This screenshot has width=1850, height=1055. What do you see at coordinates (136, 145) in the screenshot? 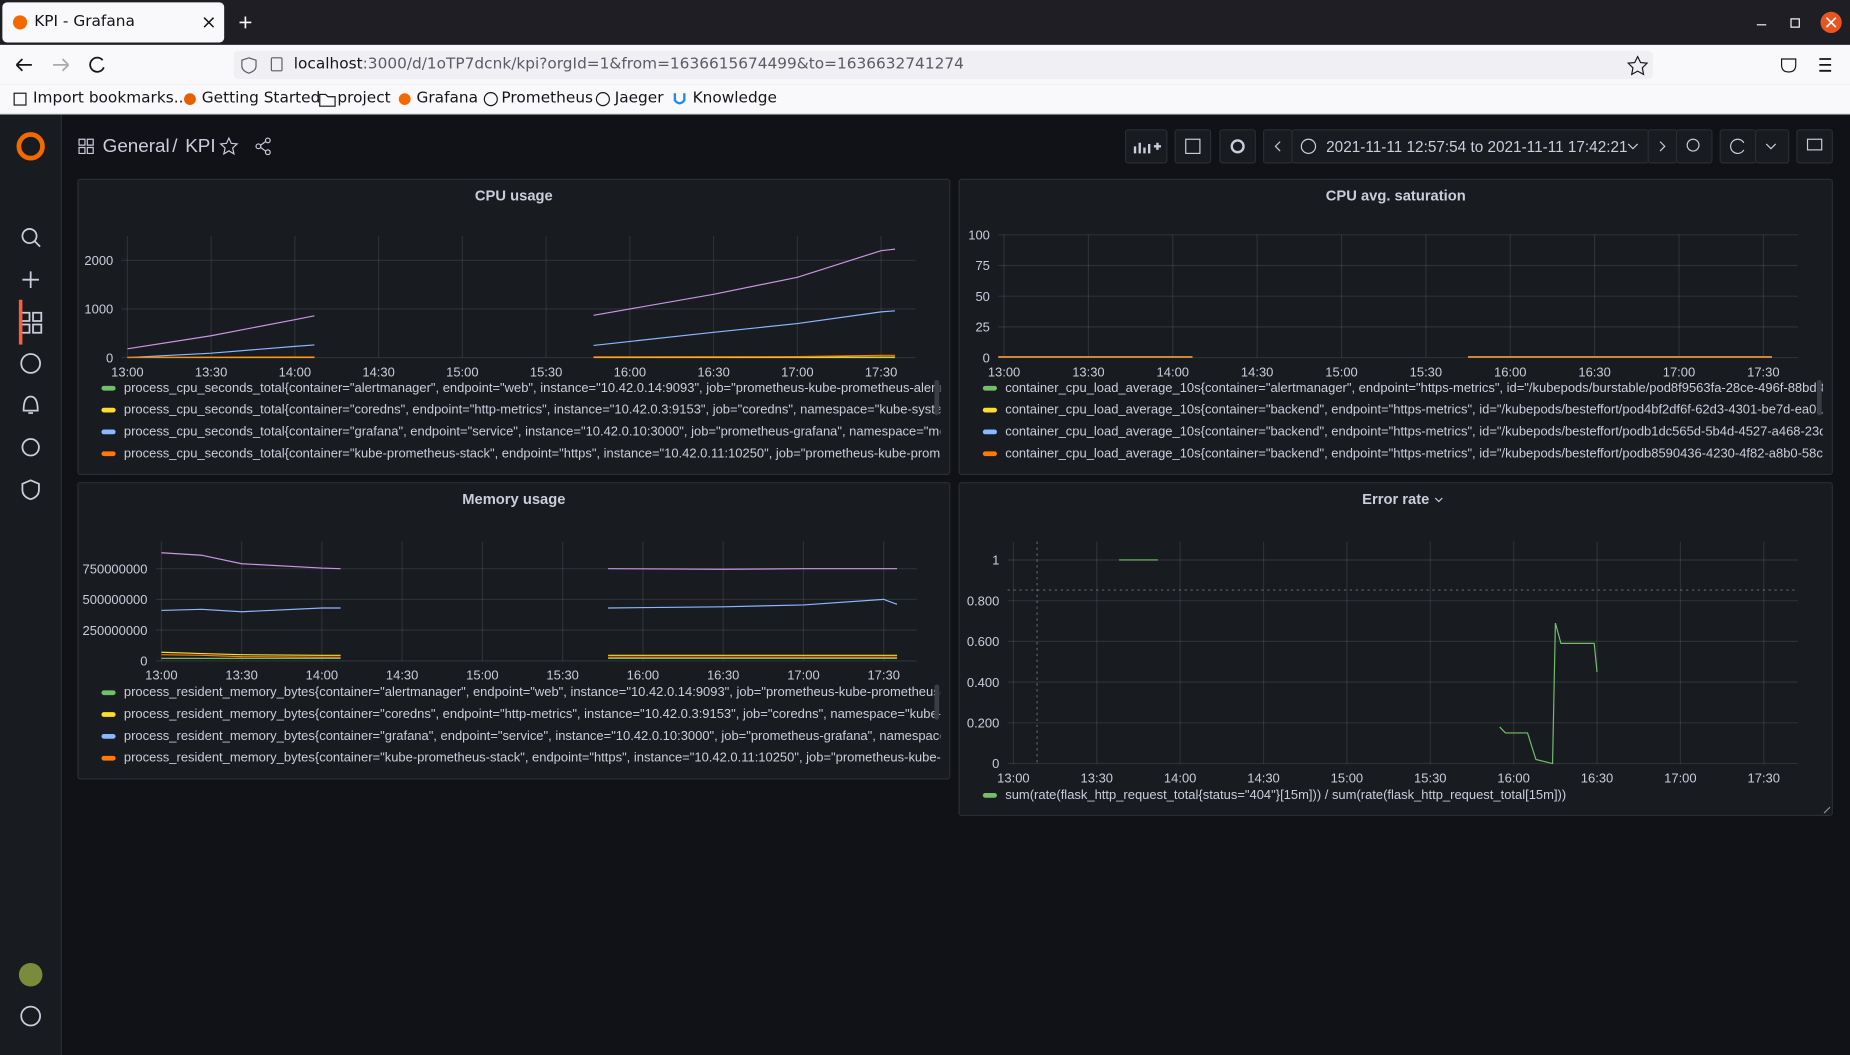
I see `breadcrumb-folder: General` at bounding box center [136, 145].